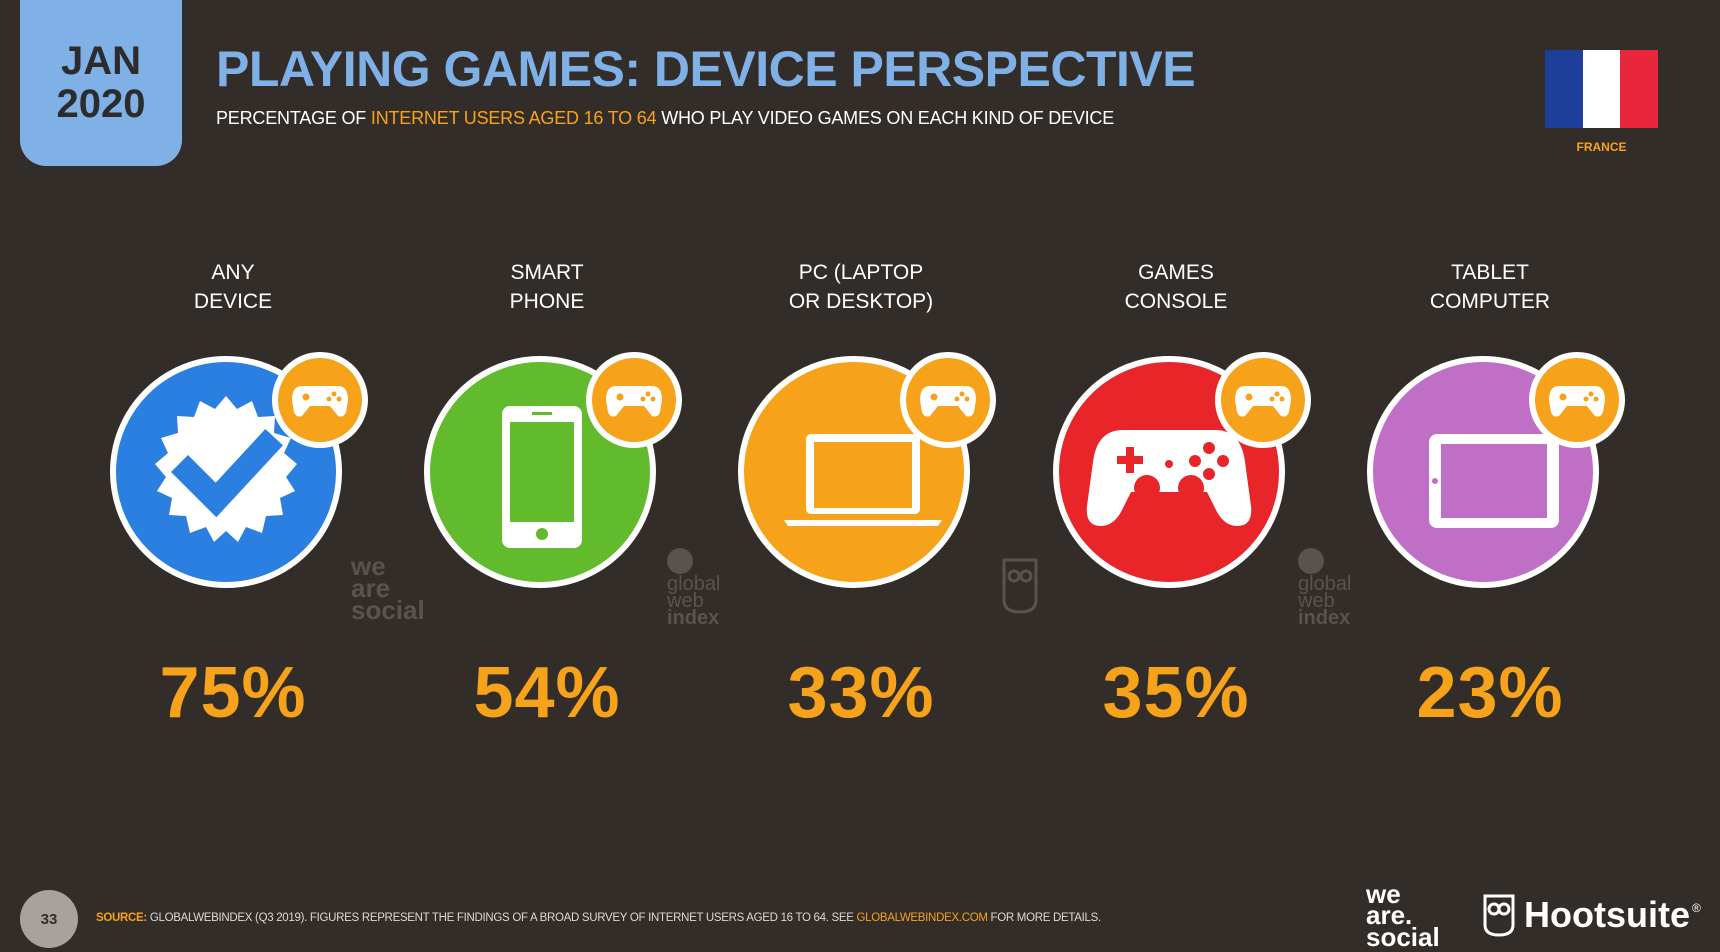 This screenshot has height=952, width=1720. What do you see at coordinates (861, 693) in the screenshot?
I see `pc-value: 33%` at bounding box center [861, 693].